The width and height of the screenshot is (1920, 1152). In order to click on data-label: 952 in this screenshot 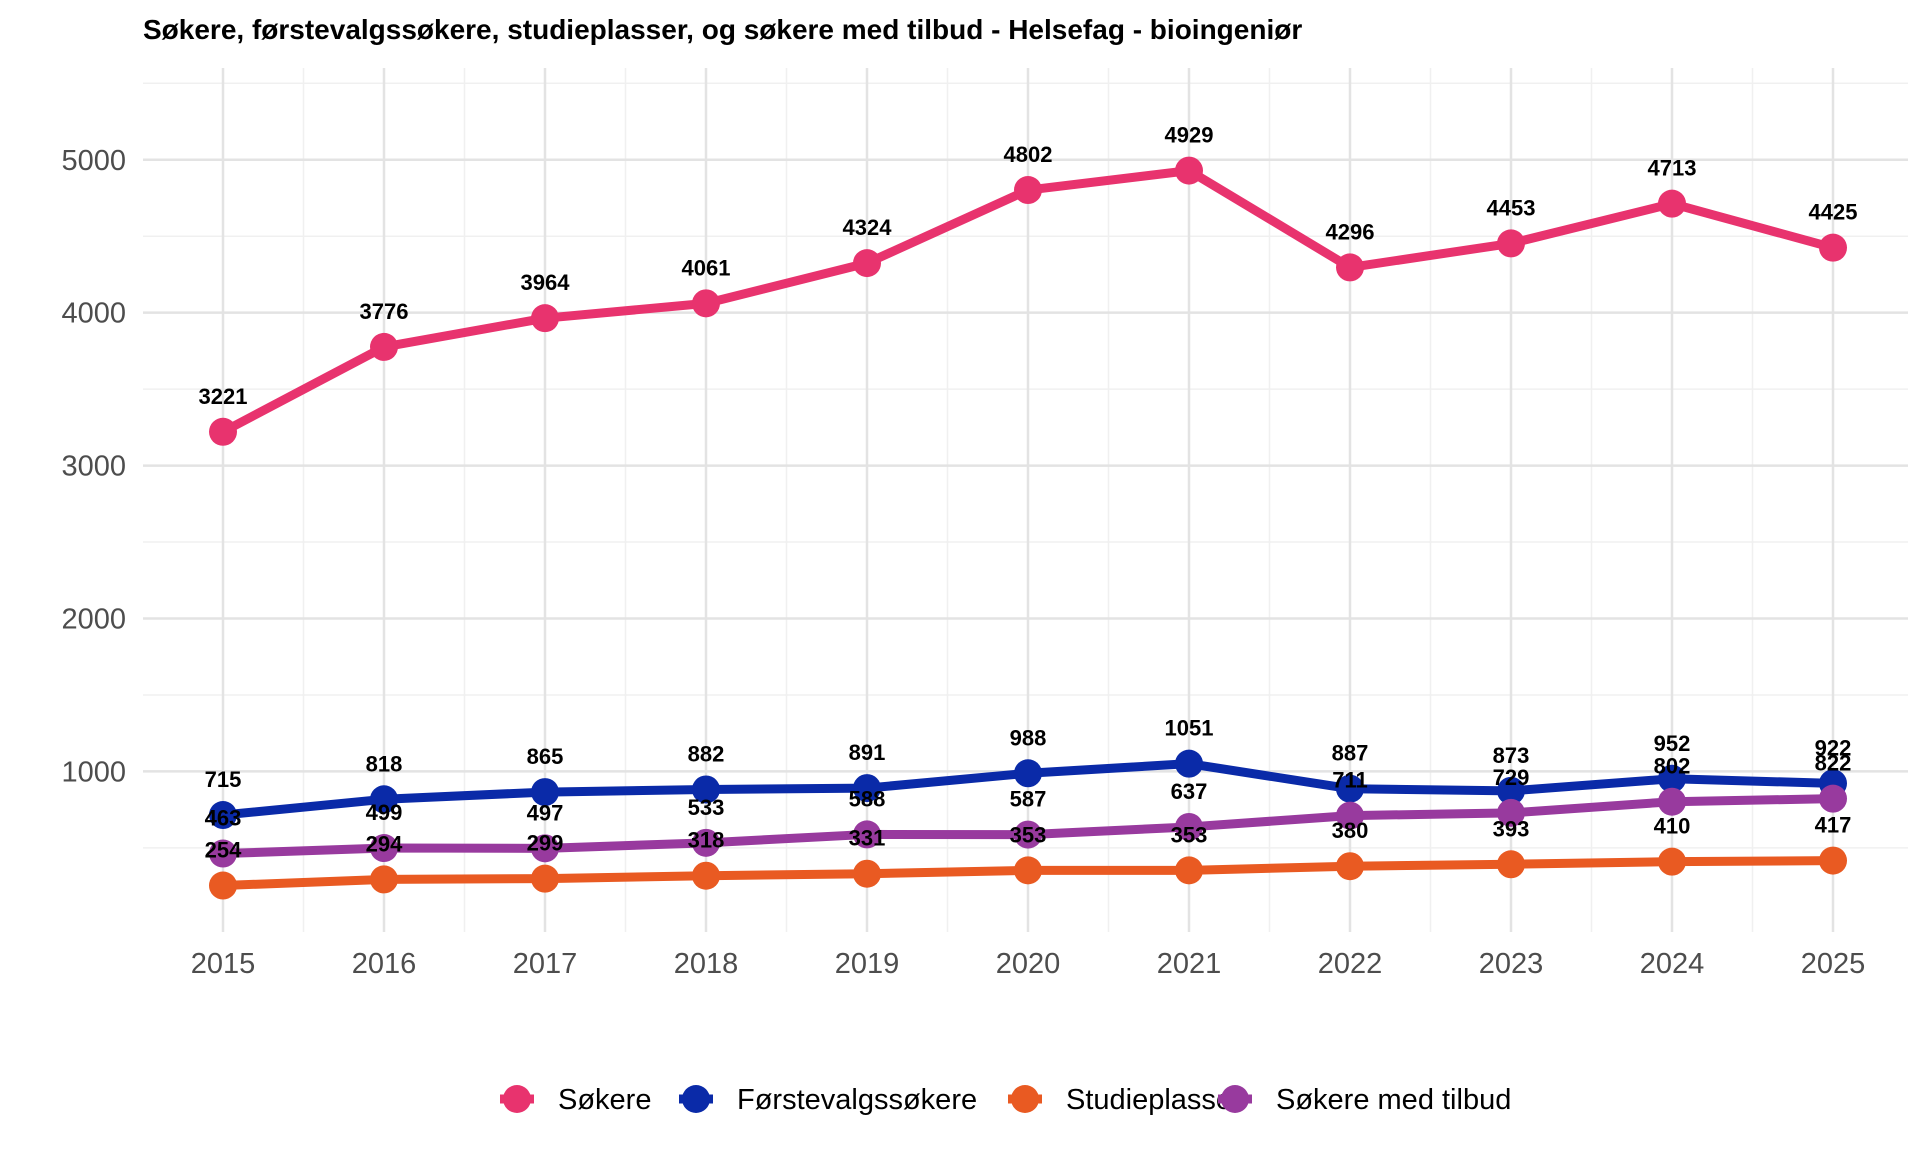, I will do `click(1672, 743)`.